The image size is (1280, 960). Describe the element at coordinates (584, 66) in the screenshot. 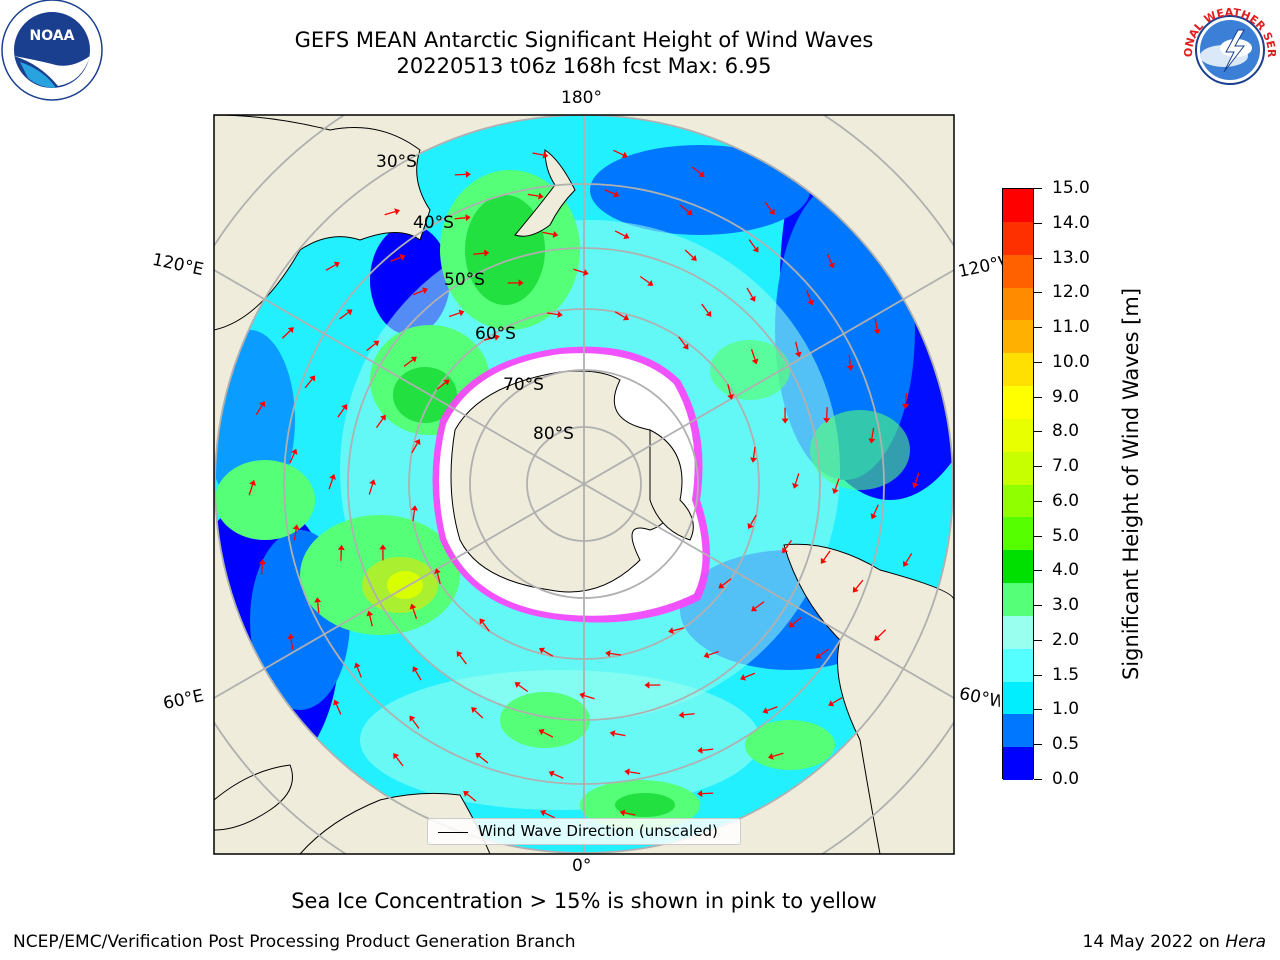

I see `map-subtitle: 20220513 t06z 168h fcst Max: 6.95` at that location.